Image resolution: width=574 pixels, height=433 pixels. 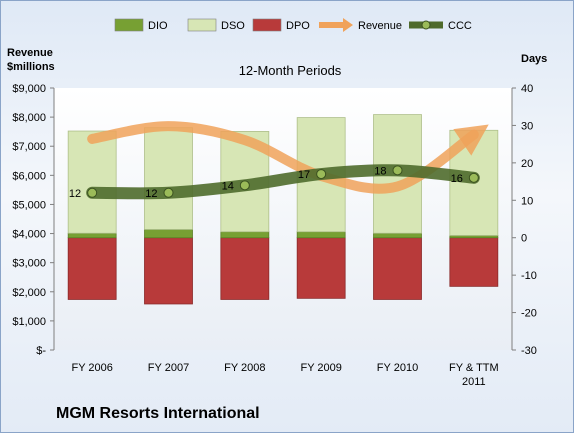 I want to click on x-tick-label: FY 2007, so click(x=168, y=368).